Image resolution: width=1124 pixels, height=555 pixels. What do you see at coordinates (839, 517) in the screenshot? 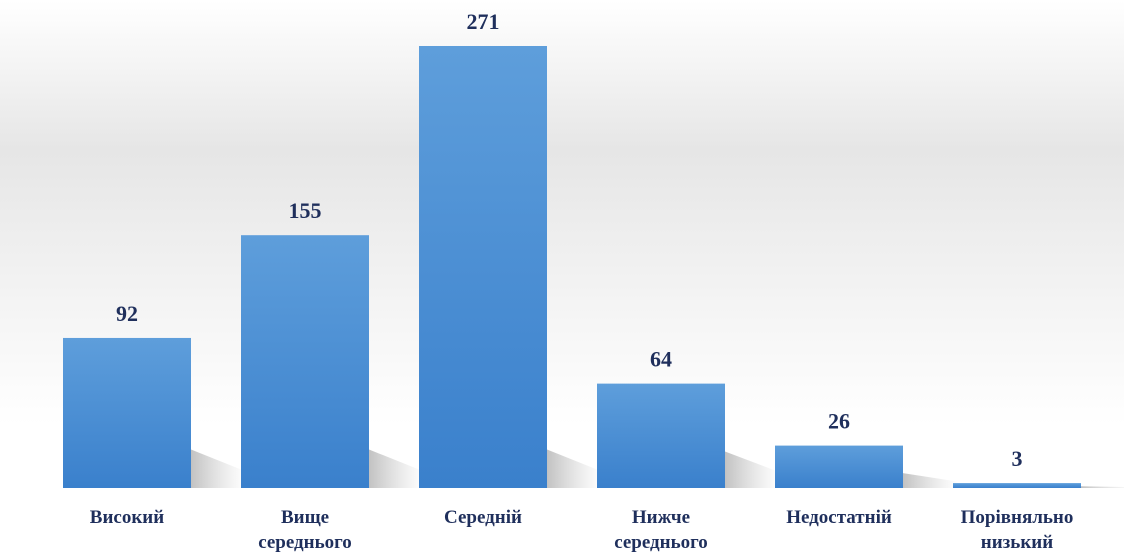
I see `x-tick-label: Недостатній` at bounding box center [839, 517].